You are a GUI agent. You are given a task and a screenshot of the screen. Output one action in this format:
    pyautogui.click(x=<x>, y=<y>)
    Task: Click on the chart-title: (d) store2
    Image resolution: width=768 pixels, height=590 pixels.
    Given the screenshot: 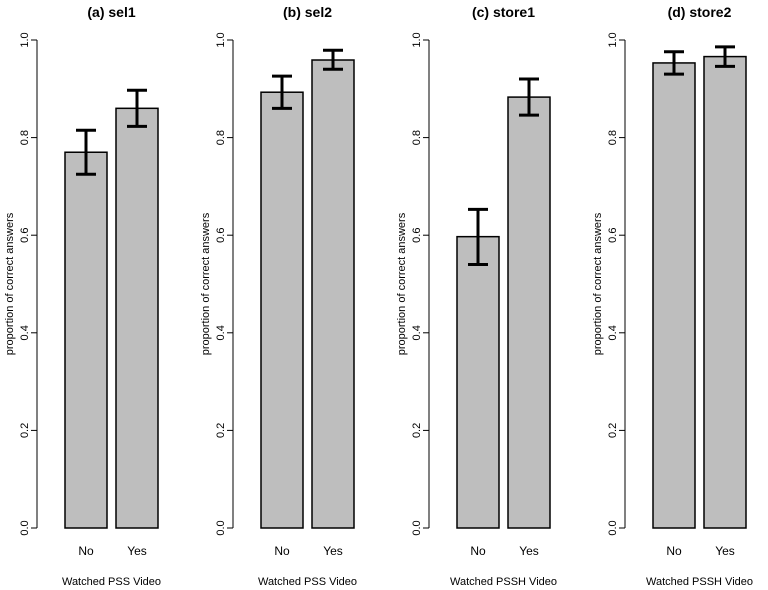 What is the action you would take?
    pyautogui.click(x=700, y=12)
    